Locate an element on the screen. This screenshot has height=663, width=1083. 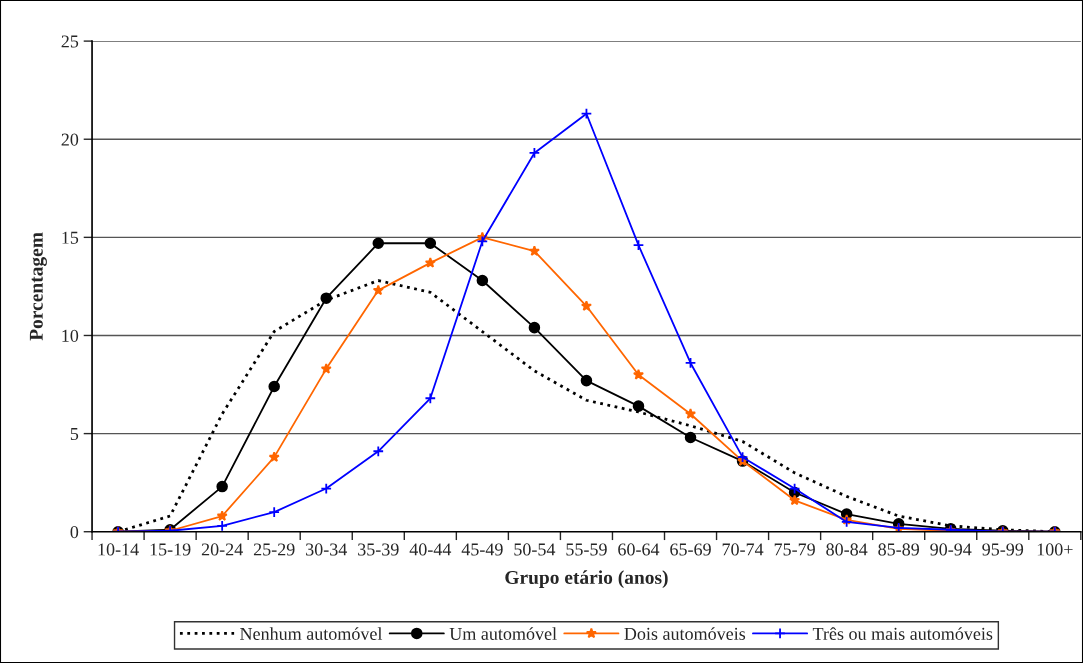
x-tick-label: 15-19 is located at coordinates (170, 549).